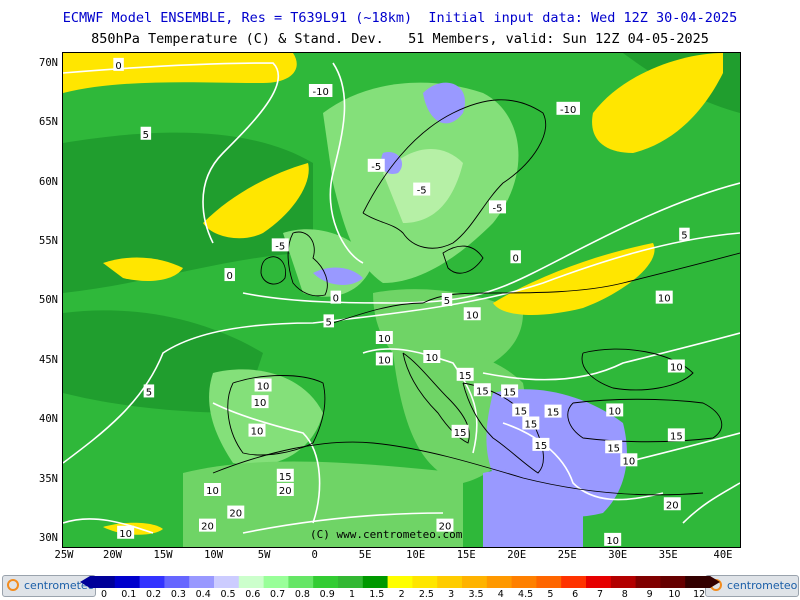  I want to click on contour-label-text: 20, so click(672, 505).